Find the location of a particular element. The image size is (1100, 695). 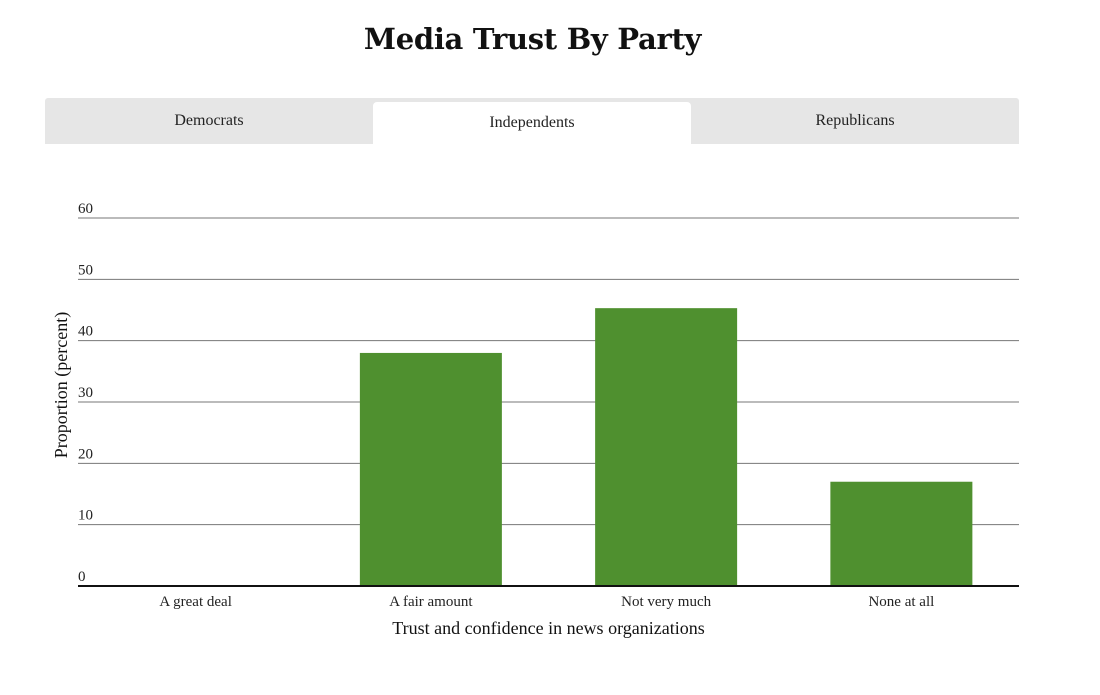

y-tick-label: 10 is located at coordinates (85, 516).